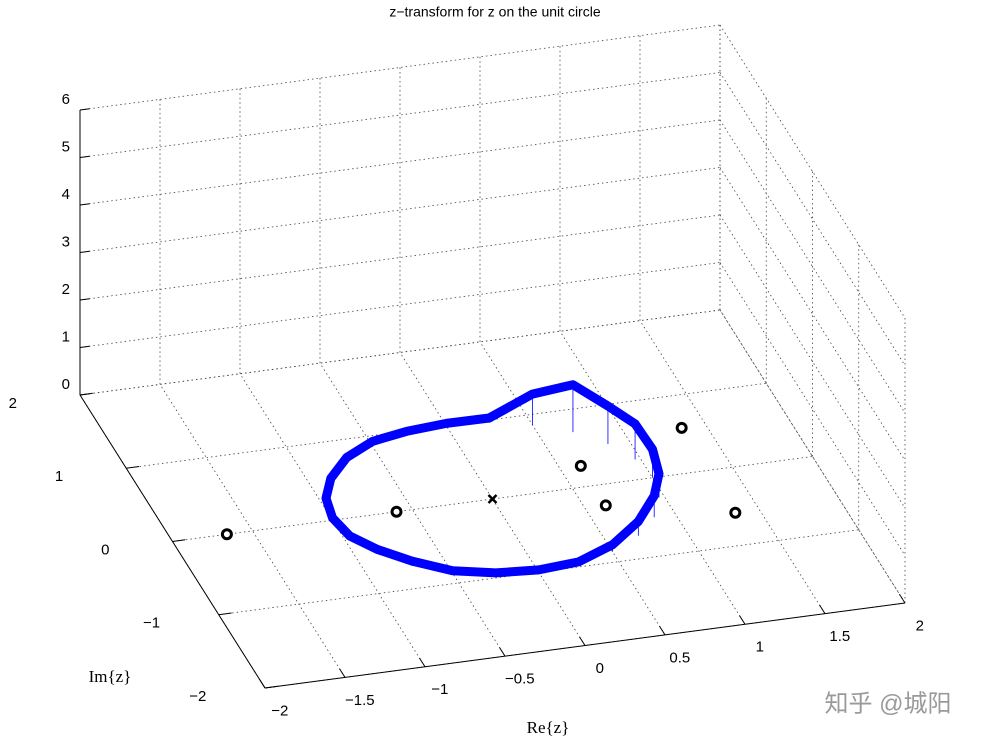 The width and height of the screenshot is (991, 749). I want to click on magnitude-curve, so click(492, 479).